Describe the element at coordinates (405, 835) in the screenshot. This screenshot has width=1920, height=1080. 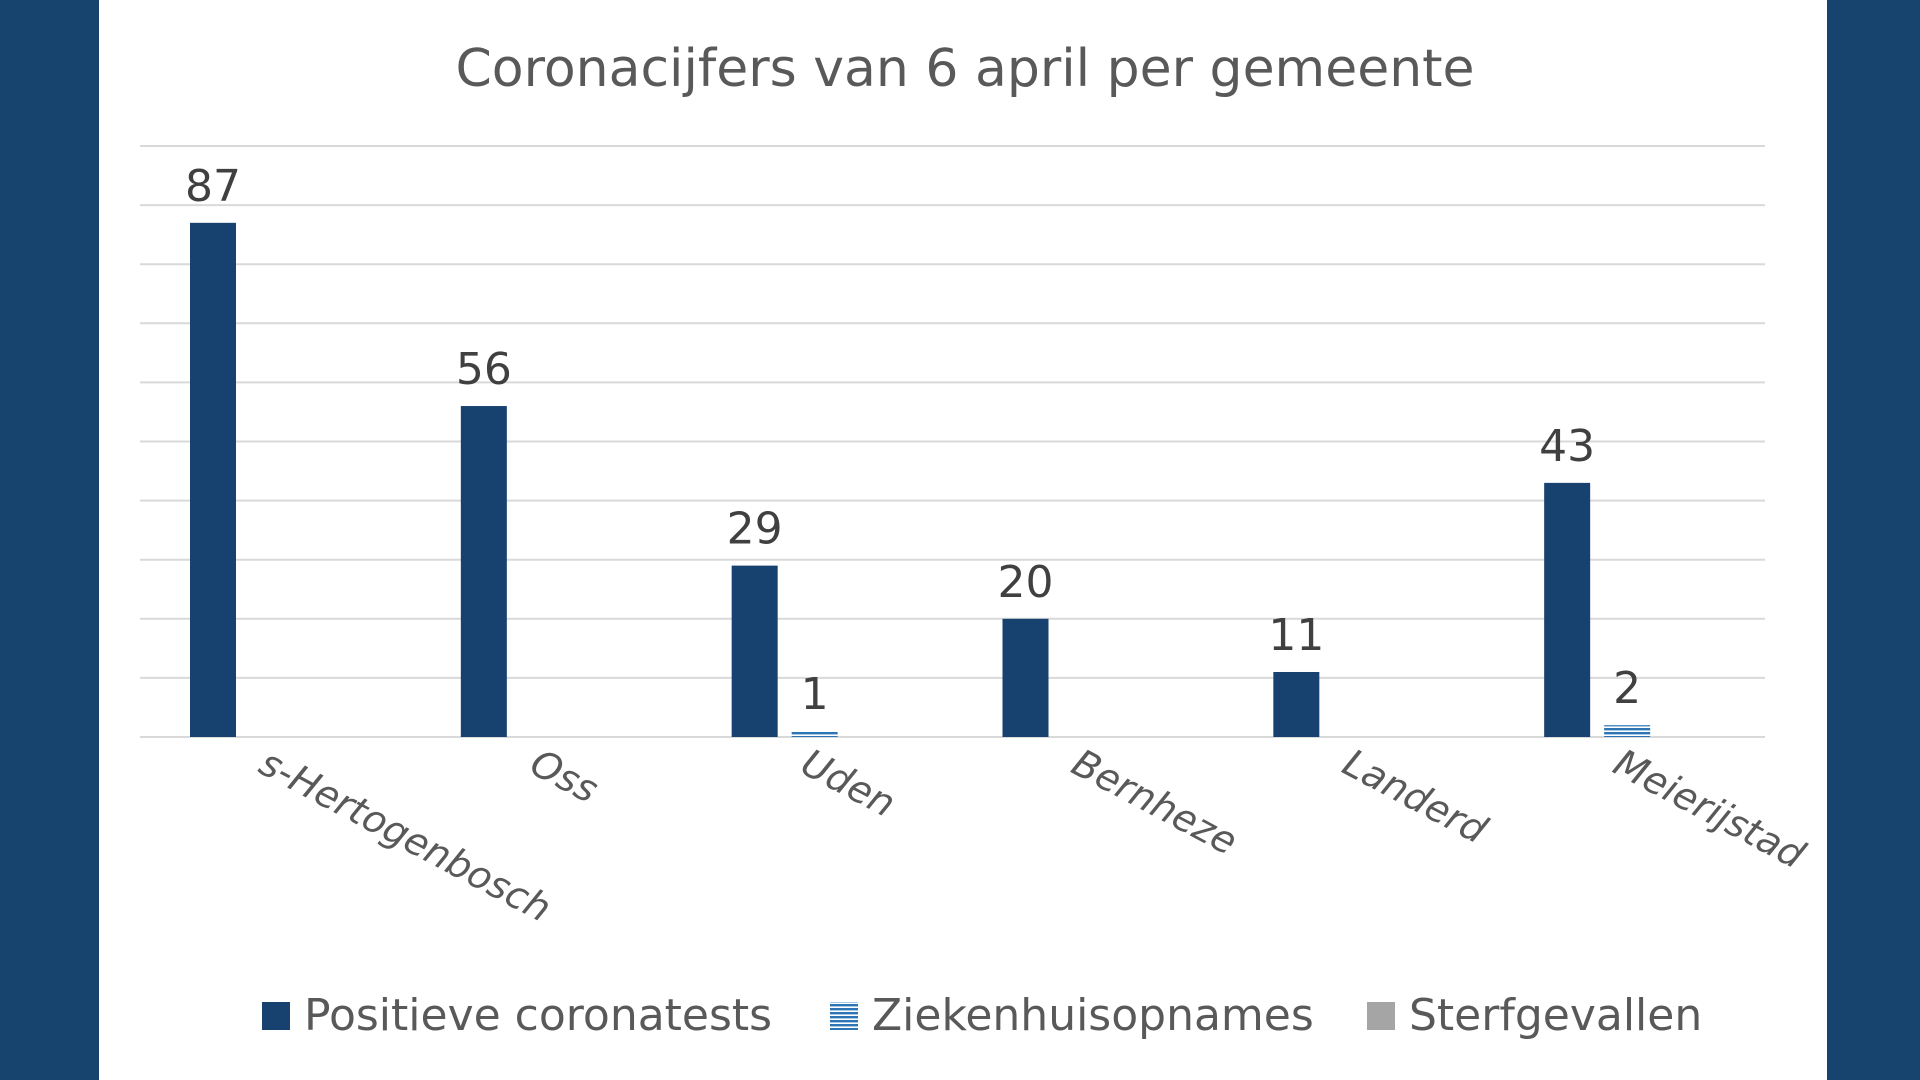
I see `x-tick-label: s-Hertogenbosch` at that location.